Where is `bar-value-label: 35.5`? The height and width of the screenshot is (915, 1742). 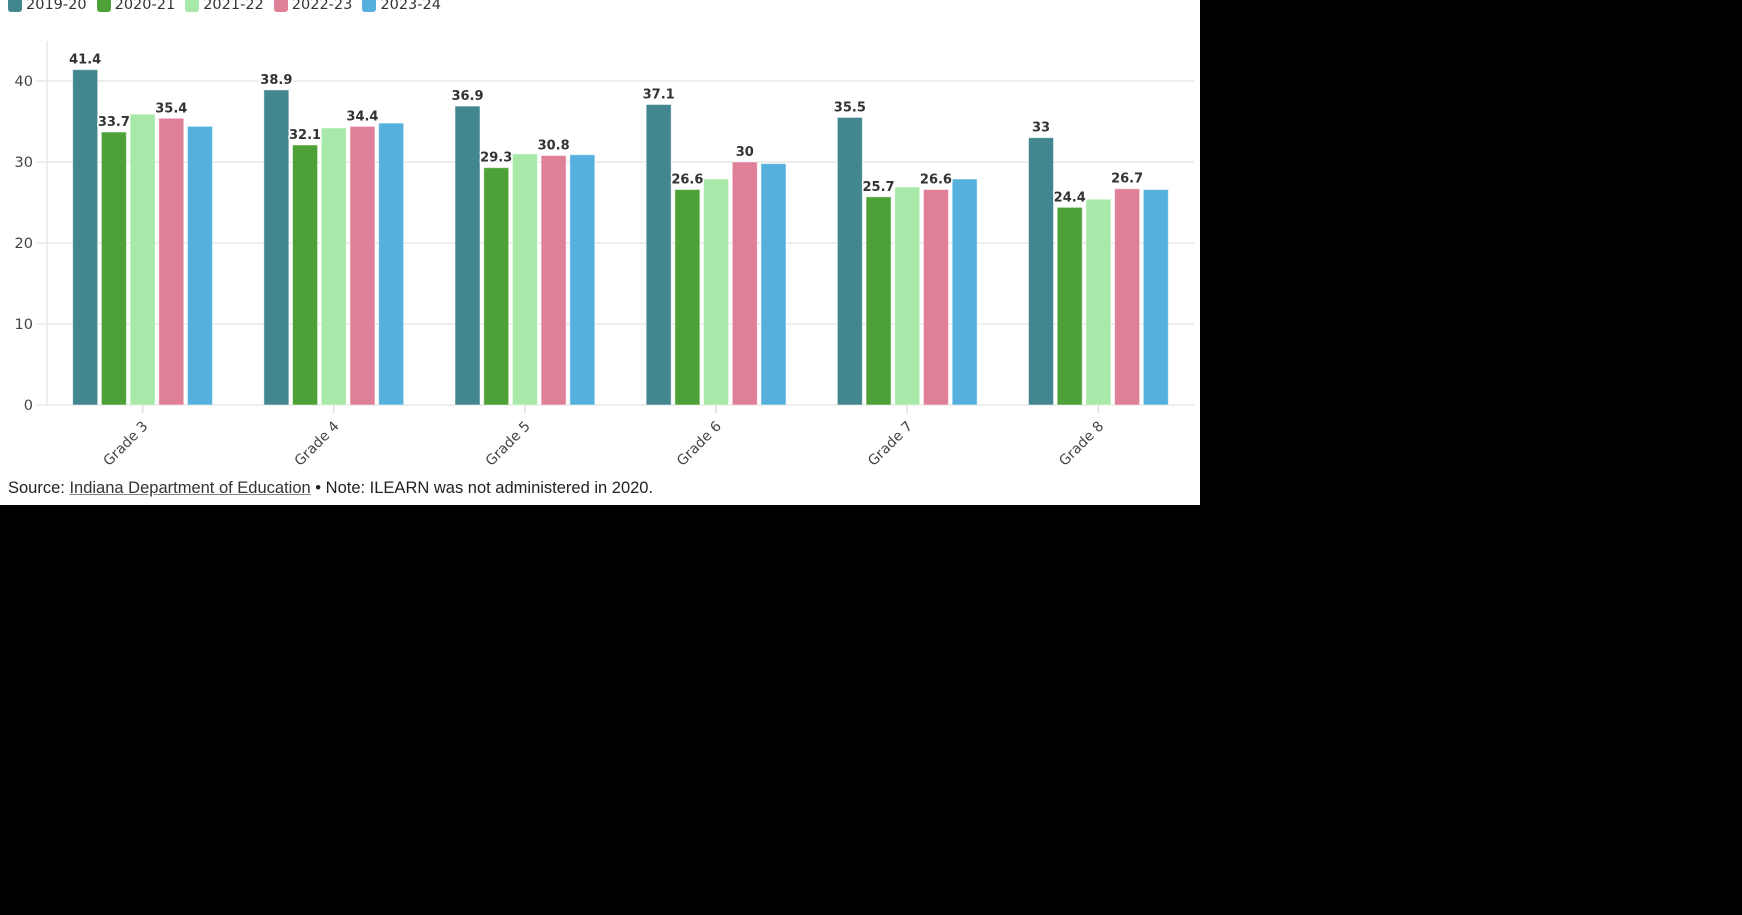 bar-value-label: 35.5 is located at coordinates (850, 107).